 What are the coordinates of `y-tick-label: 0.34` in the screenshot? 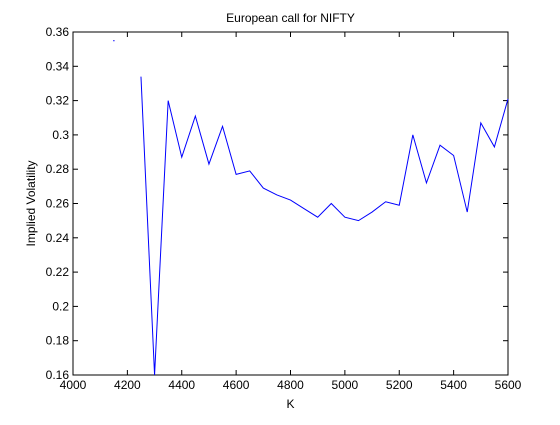 It's located at (58, 66).